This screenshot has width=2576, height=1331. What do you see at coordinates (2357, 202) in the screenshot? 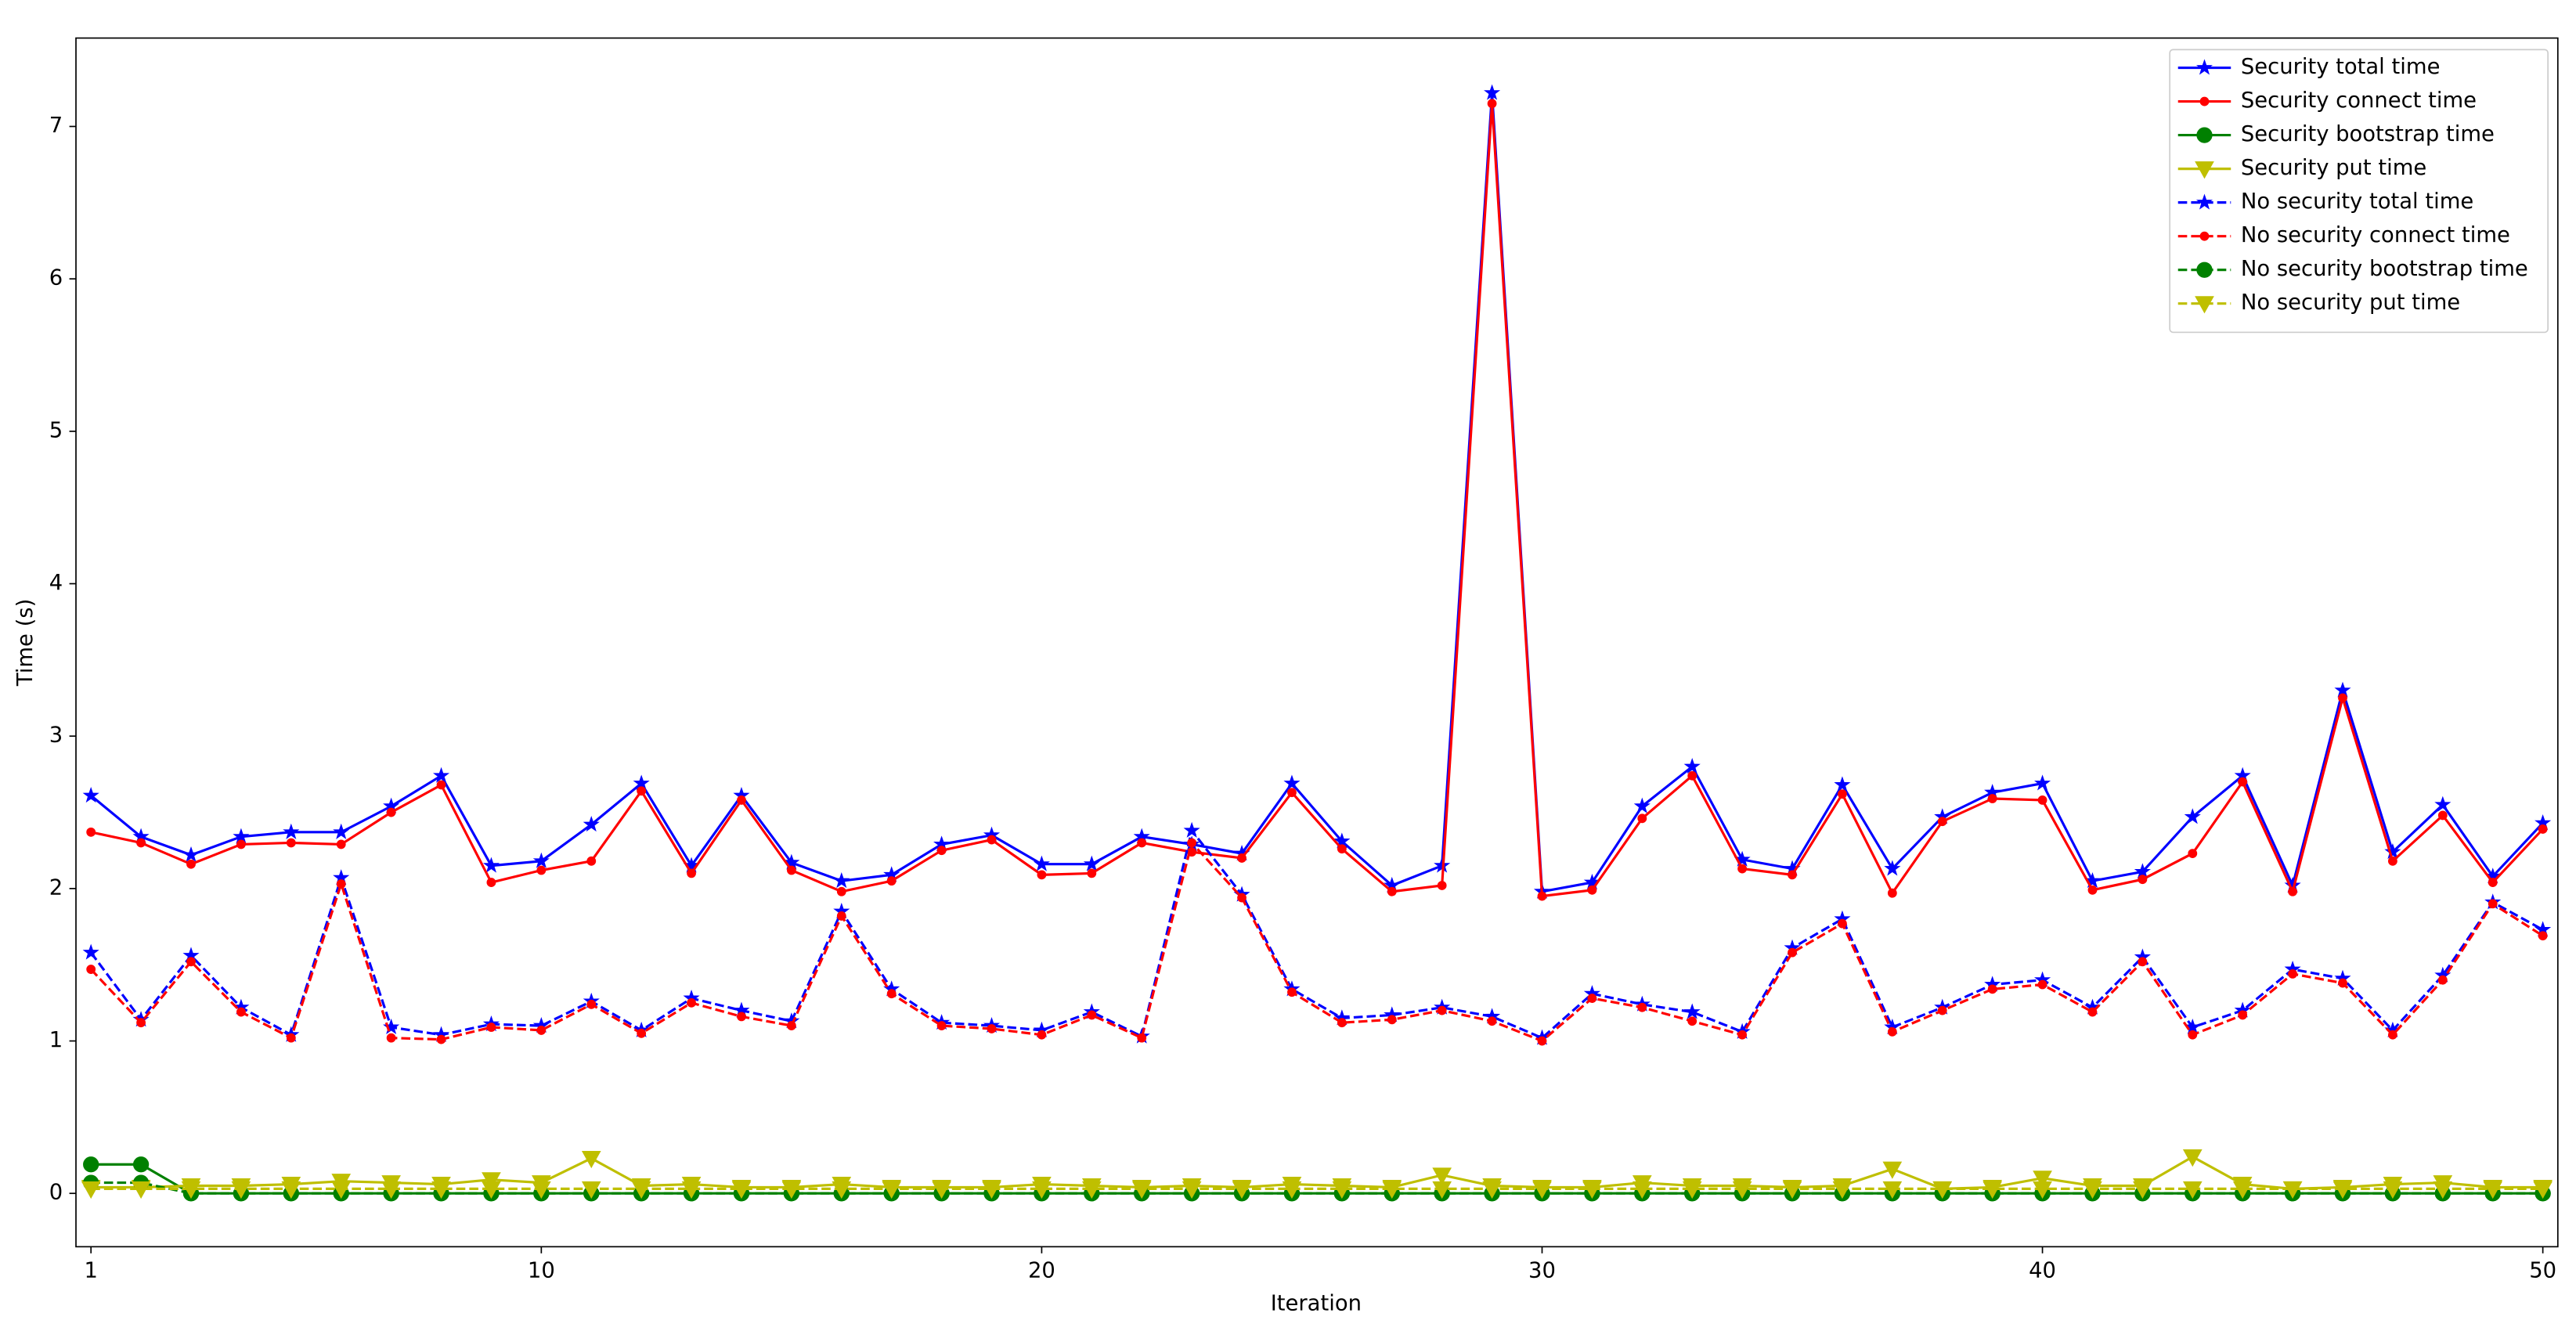
I see `legend-label: No security total time` at bounding box center [2357, 202].